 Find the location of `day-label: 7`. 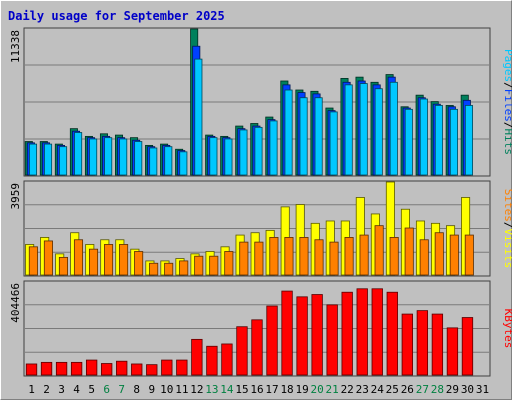

day-label: 7 is located at coordinates (121, 389).